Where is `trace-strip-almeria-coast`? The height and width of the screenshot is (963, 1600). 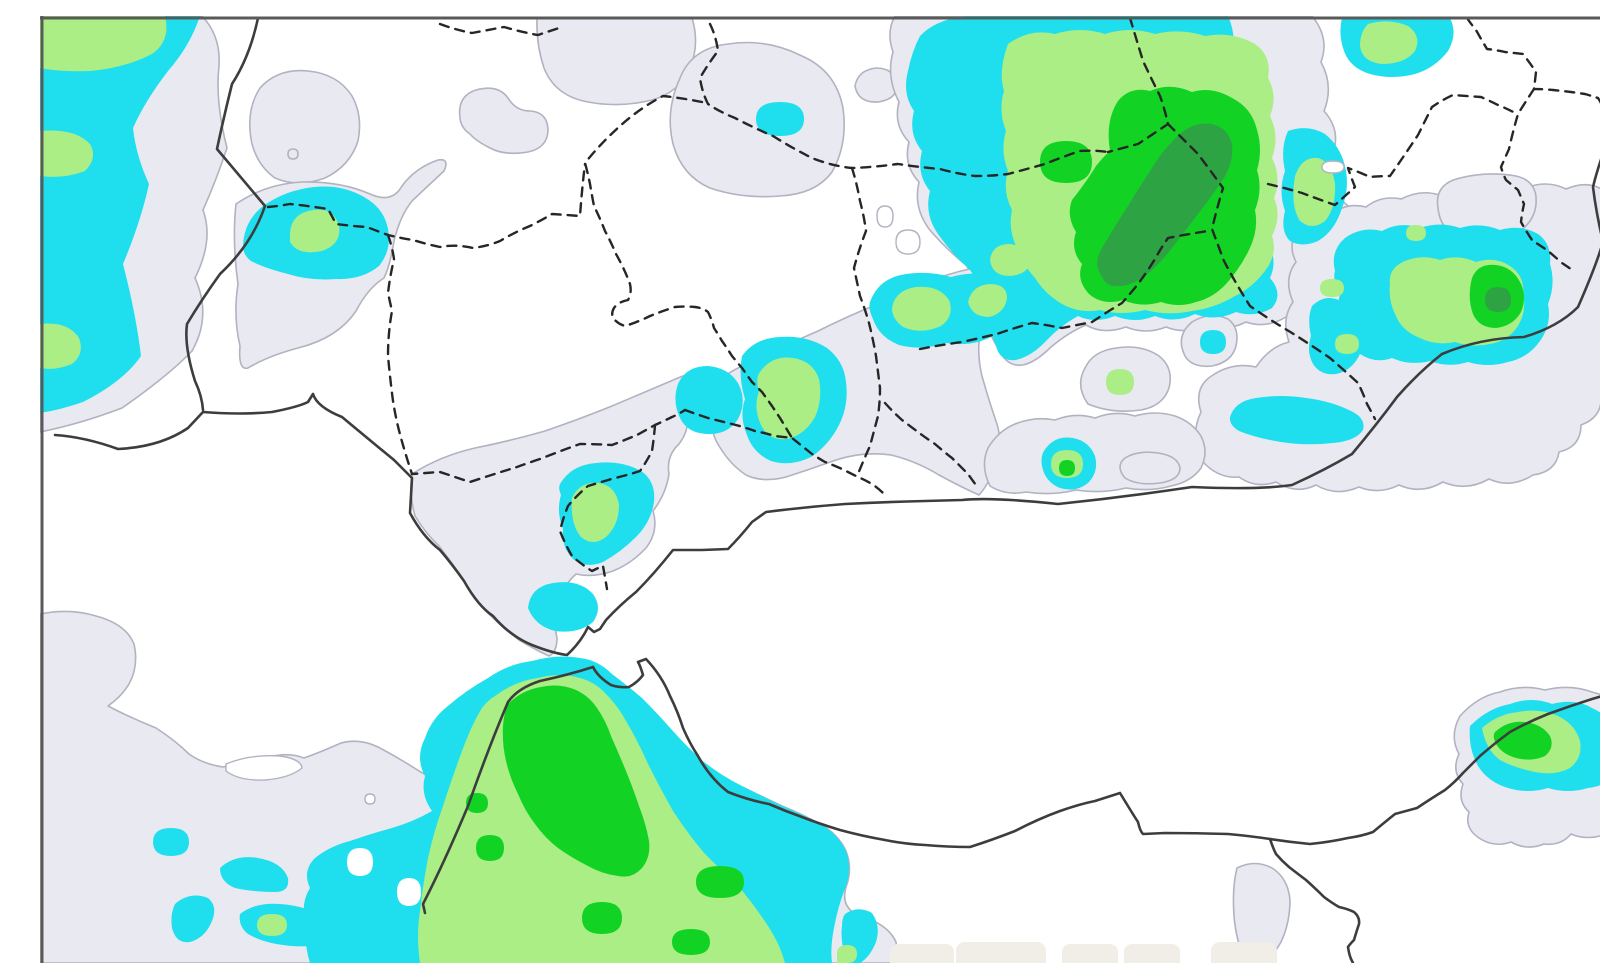 trace-strip-almeria-coast is located at coordinates (1094, 453).